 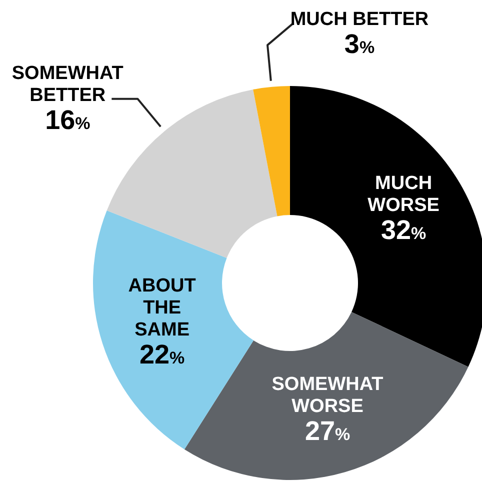 What do you see at coordinates (68, 84) in the screenshot?
I see `slice-label: SOMEWHAT BETTER` at bounding box center [68, 84].